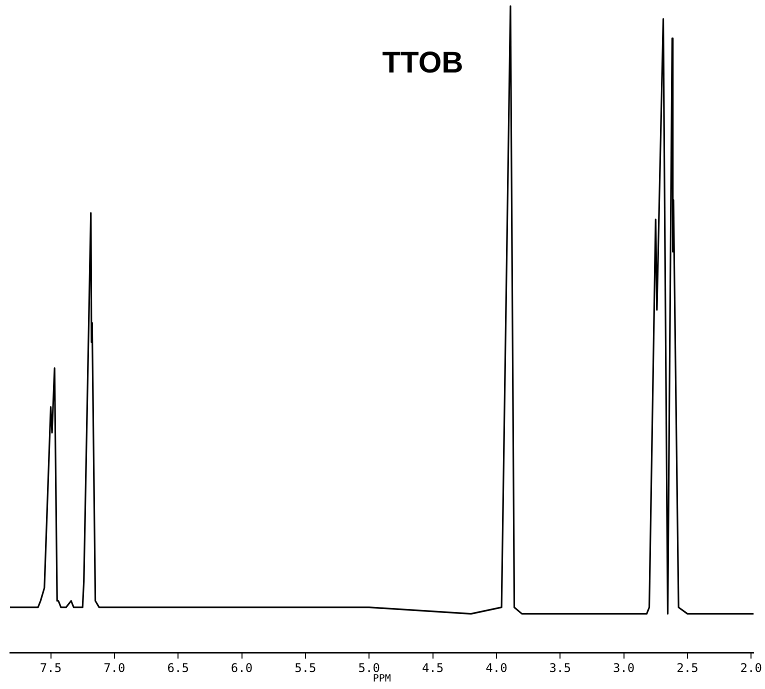  I want to click on x-tick-label: 3.5, so click(560, 667).